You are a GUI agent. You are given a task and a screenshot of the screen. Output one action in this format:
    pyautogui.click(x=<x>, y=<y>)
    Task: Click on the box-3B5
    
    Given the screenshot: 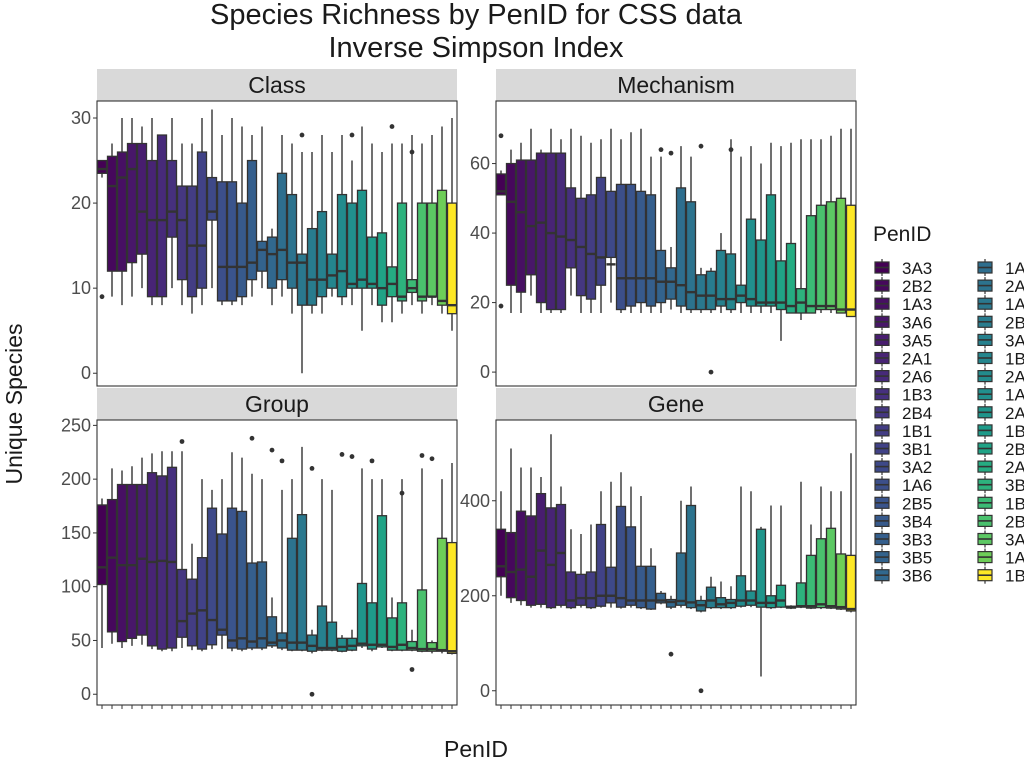 What is the action you would take?
    pyautogui.click(x=262, y=565)
    